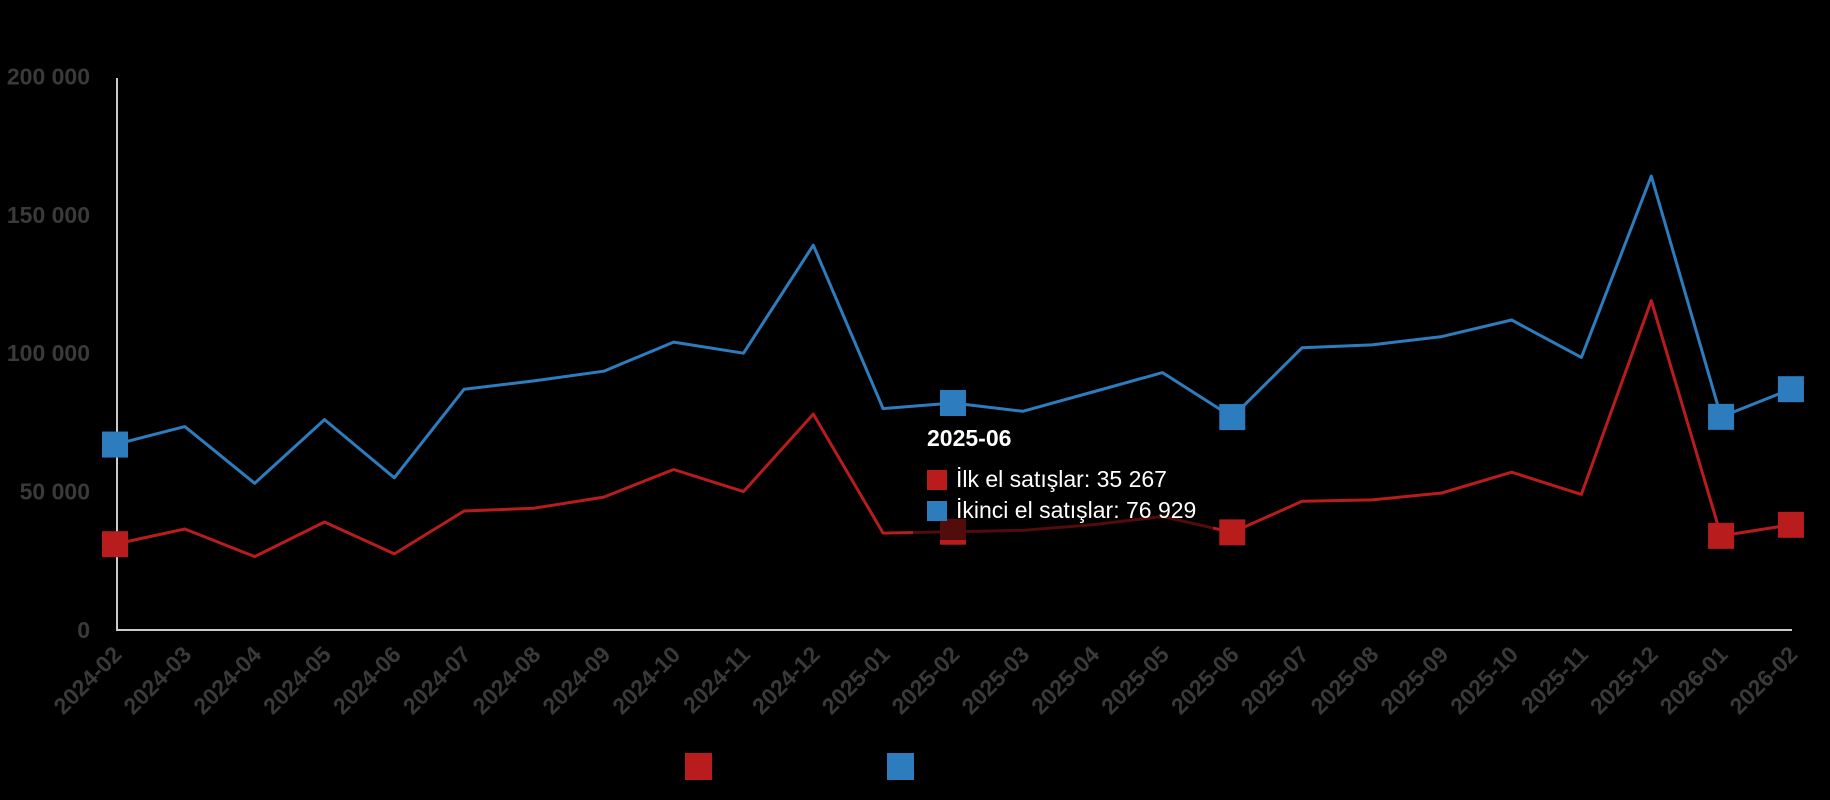 This screenshot has width=1830, height=800. Describe the element at coordinates (925, 680) in the screenshot. I see `x-axis-tick-label: 2025-02` at that location.